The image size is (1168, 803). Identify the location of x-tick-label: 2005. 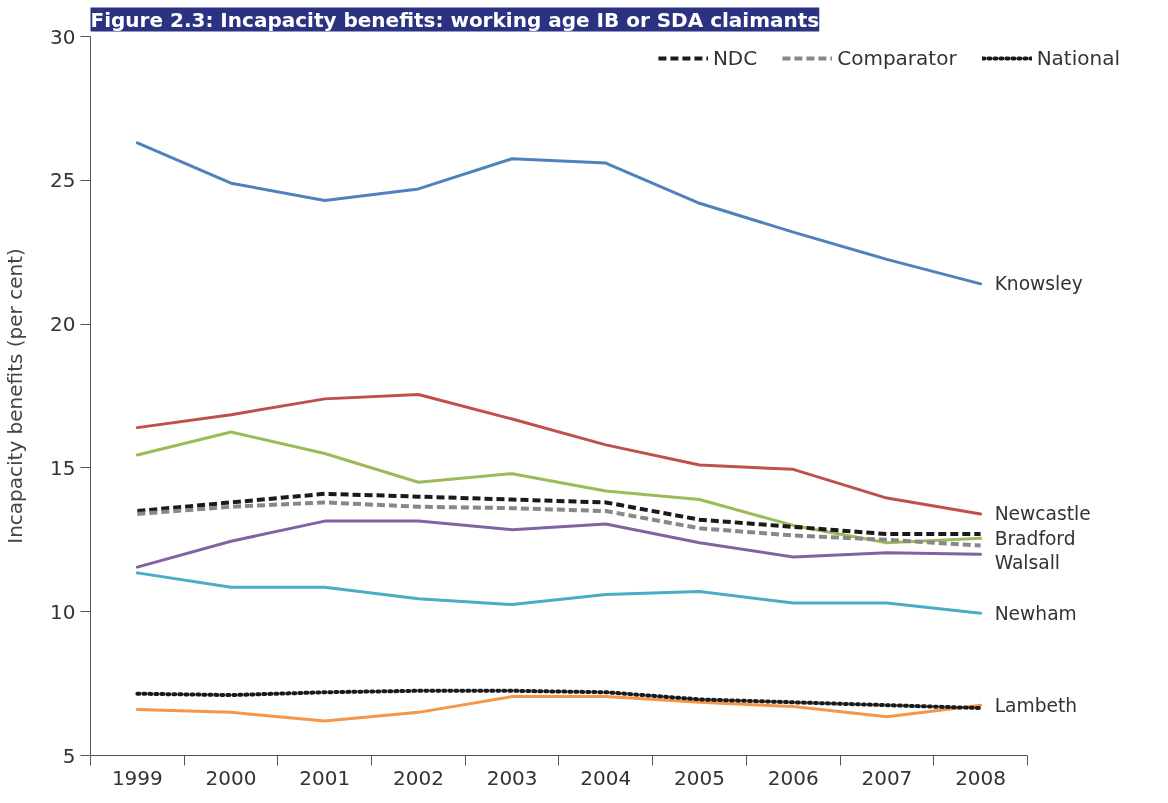
(699, 777).